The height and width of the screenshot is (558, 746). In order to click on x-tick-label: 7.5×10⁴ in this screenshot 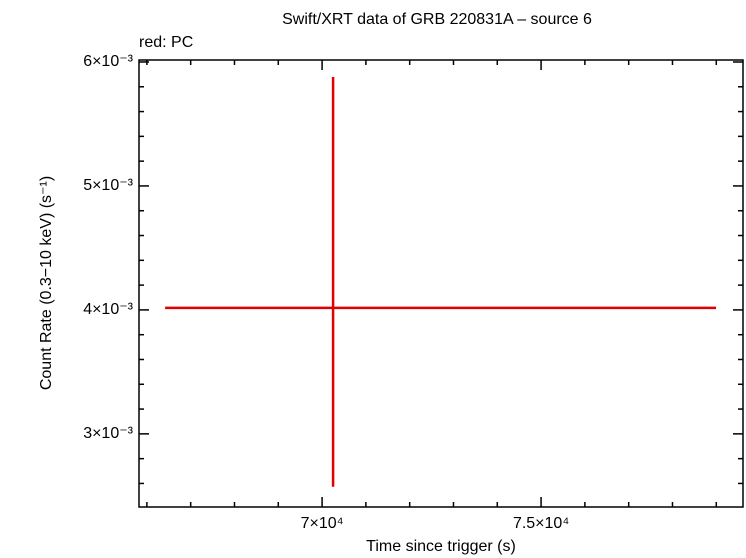, I will do `click(541, 523)`.